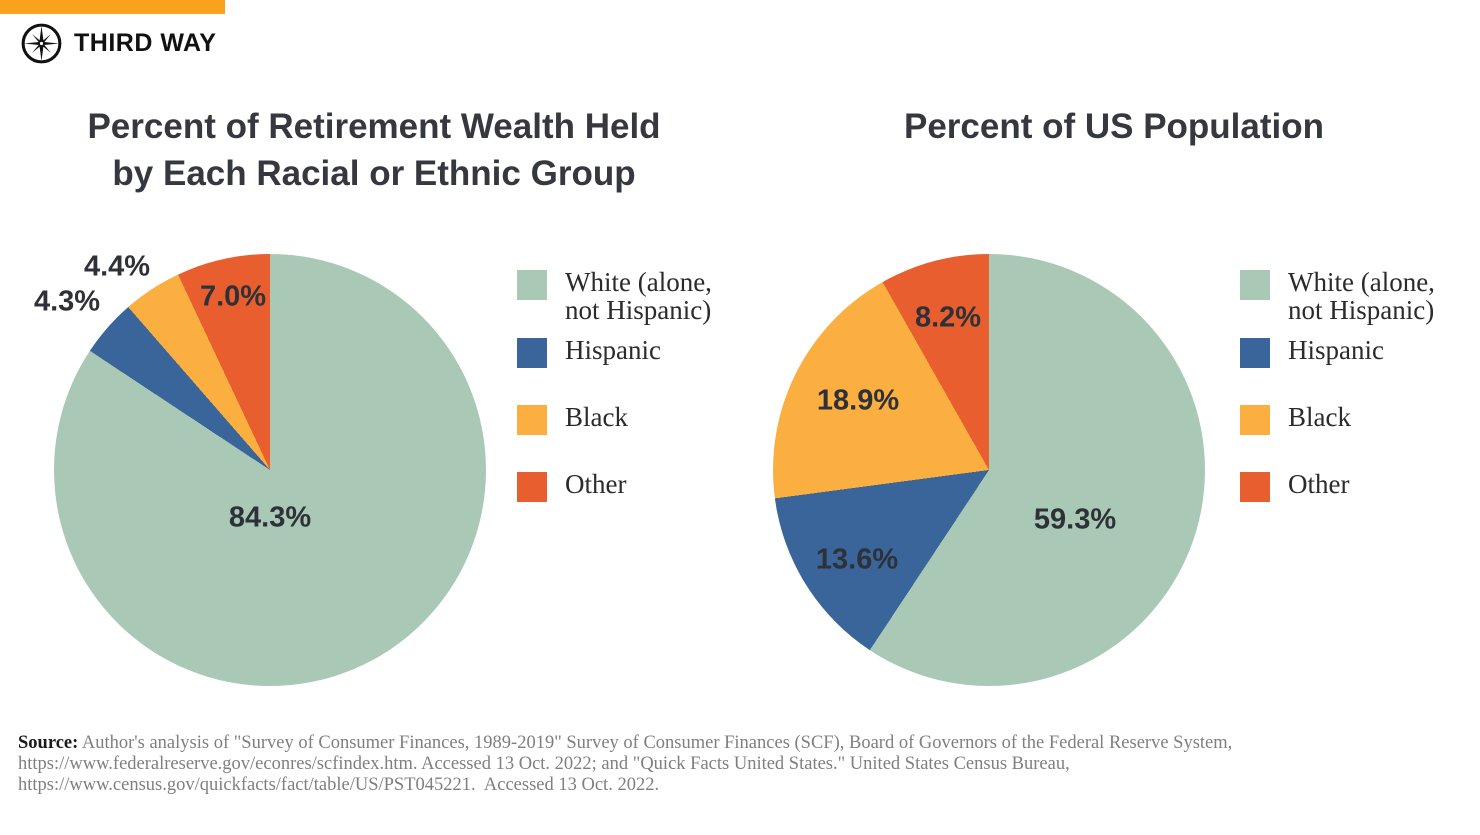 The image size is (1480, 835). I want to click on pie-label-white-wealth: 84.3%, so click(270, 517).